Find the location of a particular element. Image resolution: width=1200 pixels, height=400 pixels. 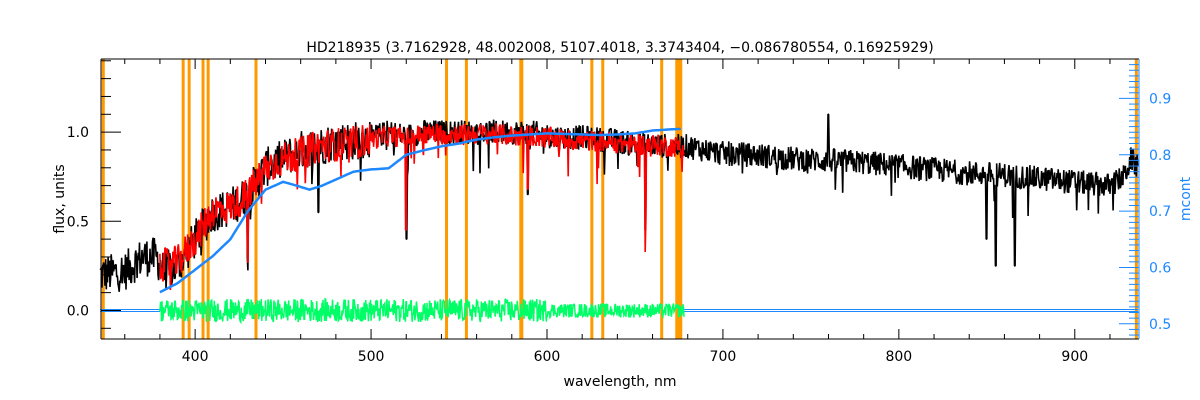

x-tick-label: 900 is located at coordinates (1074, 357).